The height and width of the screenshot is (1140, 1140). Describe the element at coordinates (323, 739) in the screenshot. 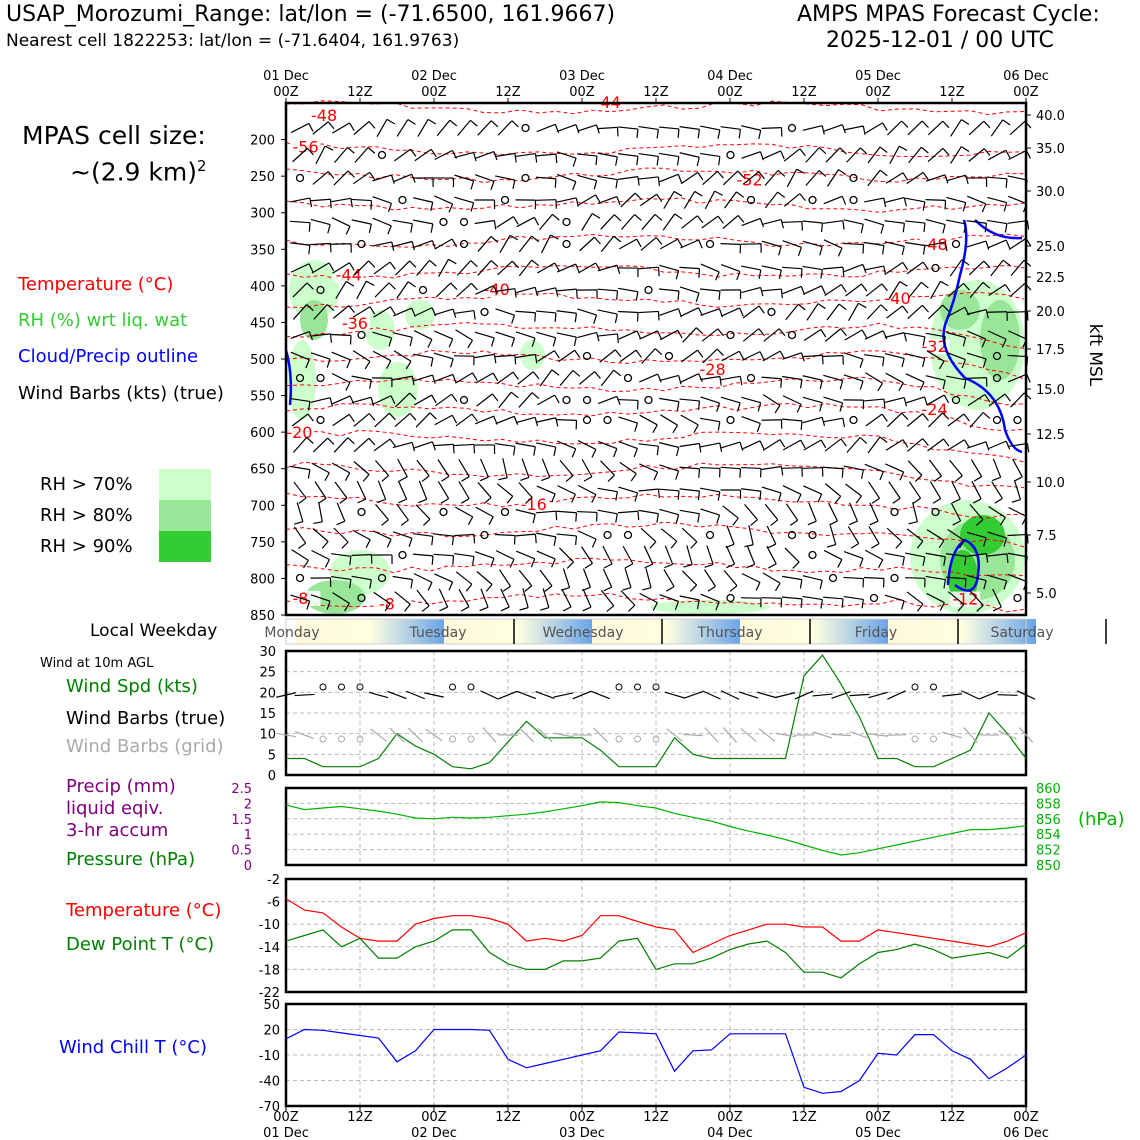

I see `grid-calm` at that location.